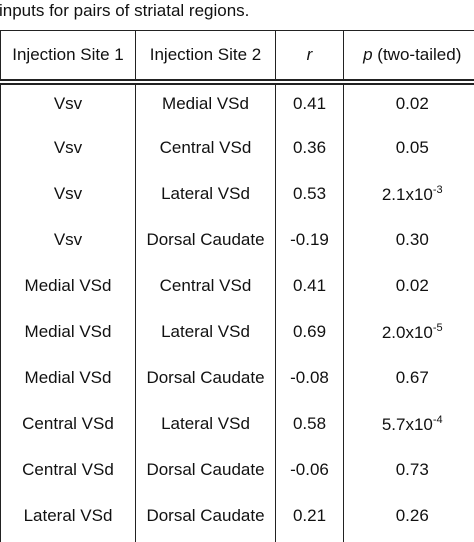  Describe the element at coordinates (206, 54) in the screenshot. I see `header-text: Injection Site 2` at that location.